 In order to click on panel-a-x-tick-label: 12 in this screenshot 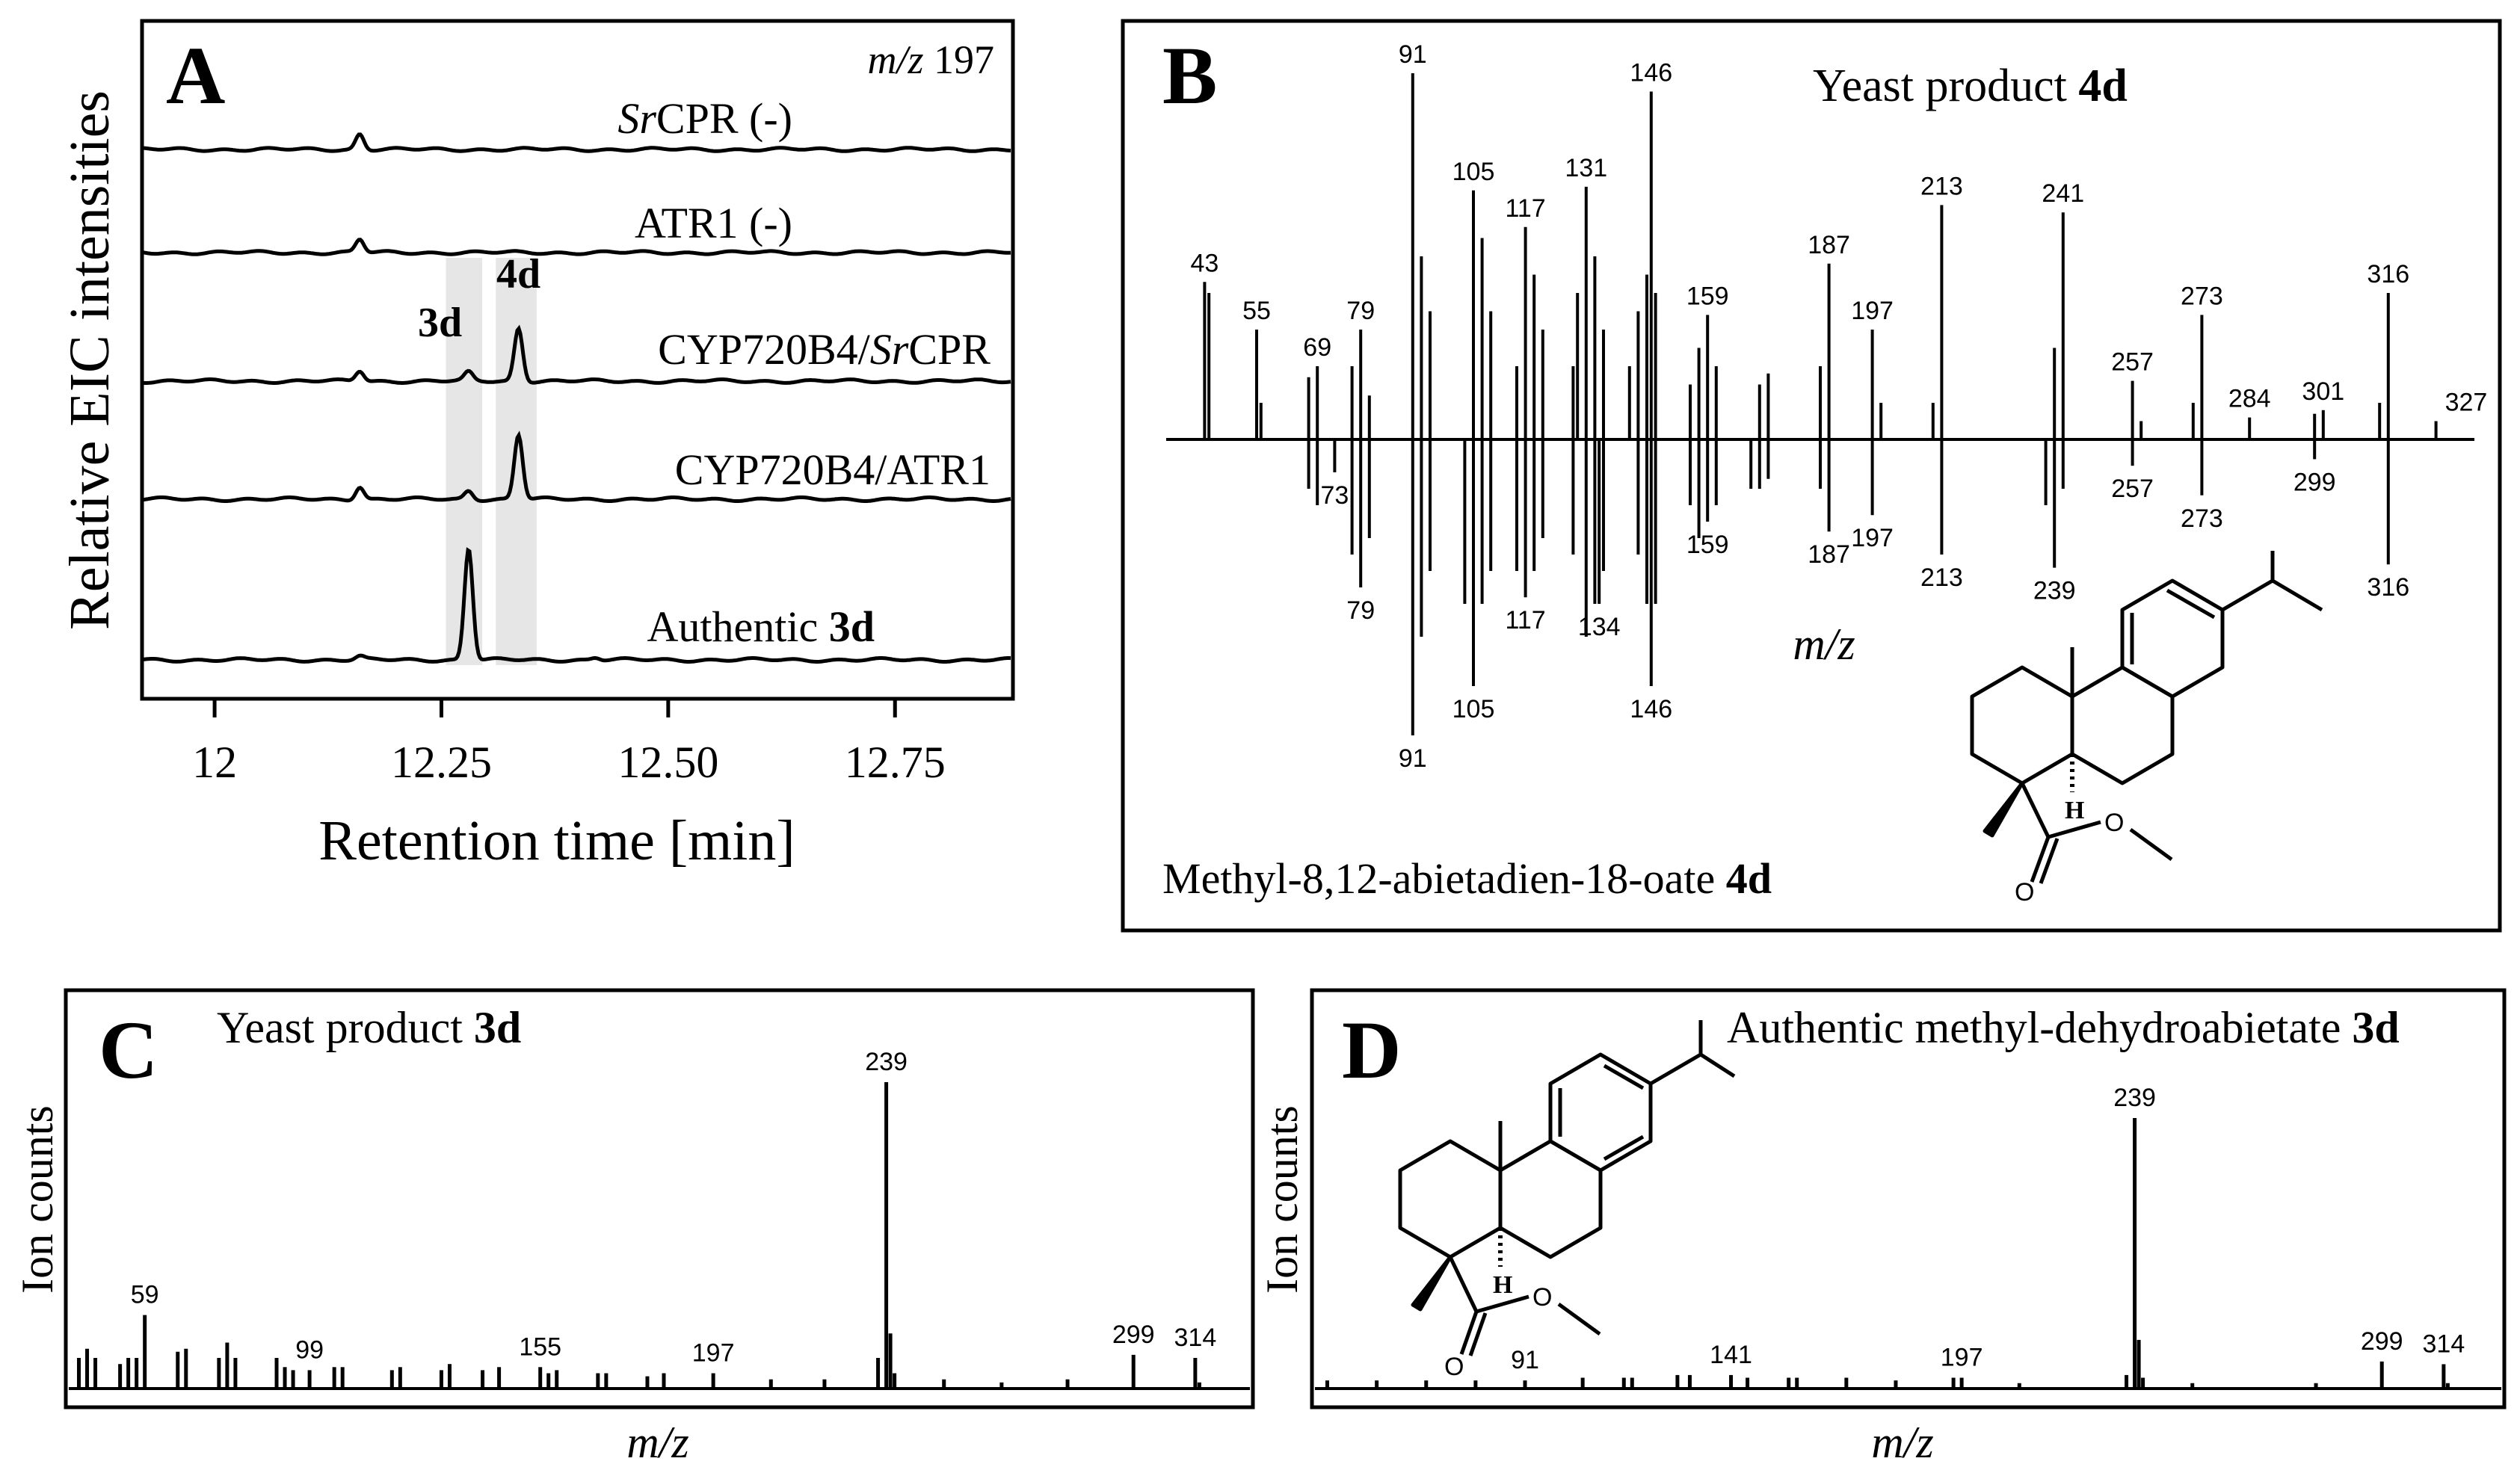, I will do `click(214, 762)`.